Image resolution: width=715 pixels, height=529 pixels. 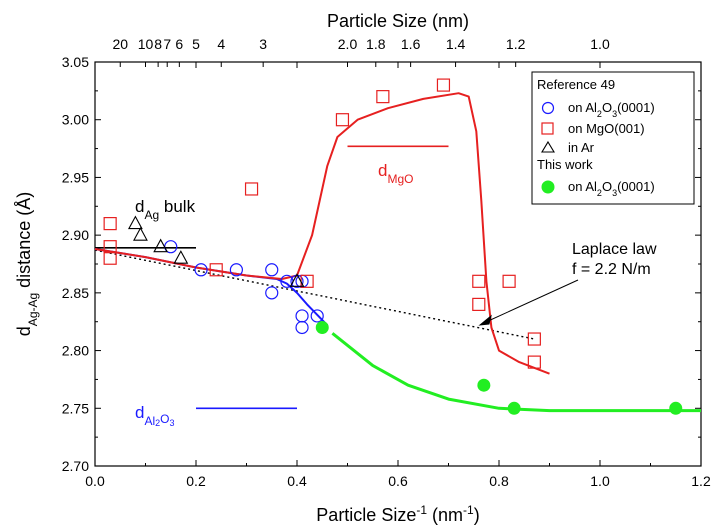 I want to click on y-tick-label: 3.00, so click(x=75, y=120).